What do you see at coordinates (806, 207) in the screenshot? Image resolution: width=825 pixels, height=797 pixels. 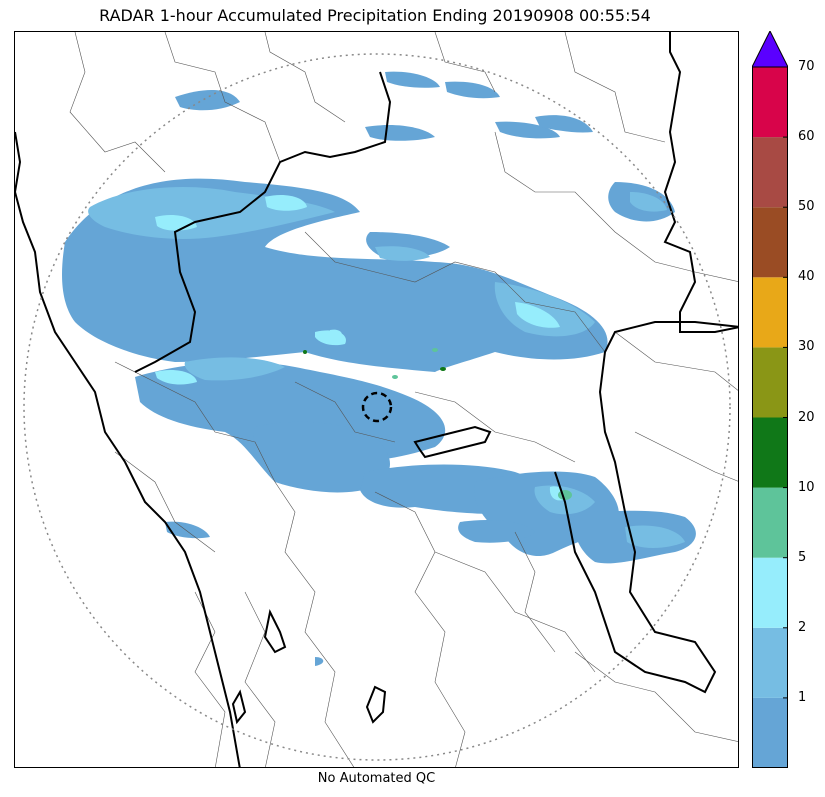 I see `colorbar-tick-label: 50` at bounding box center [806, 207].